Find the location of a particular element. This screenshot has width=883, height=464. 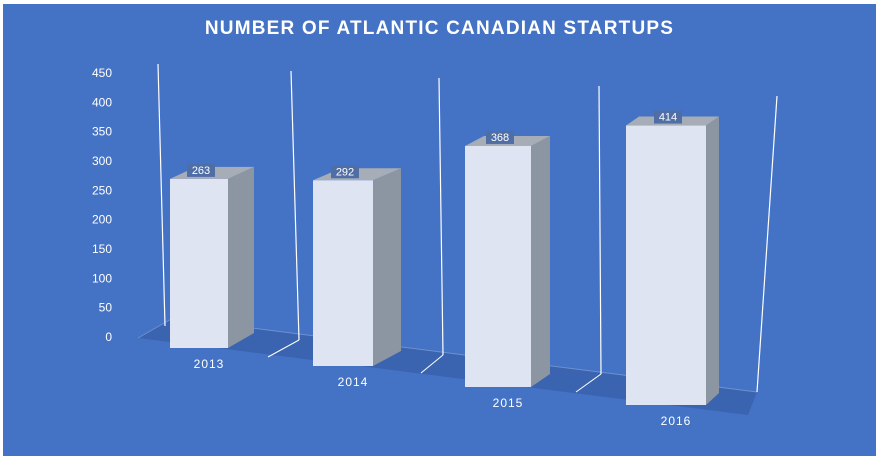

data-label: 292 is located at coordinates (345, 172).